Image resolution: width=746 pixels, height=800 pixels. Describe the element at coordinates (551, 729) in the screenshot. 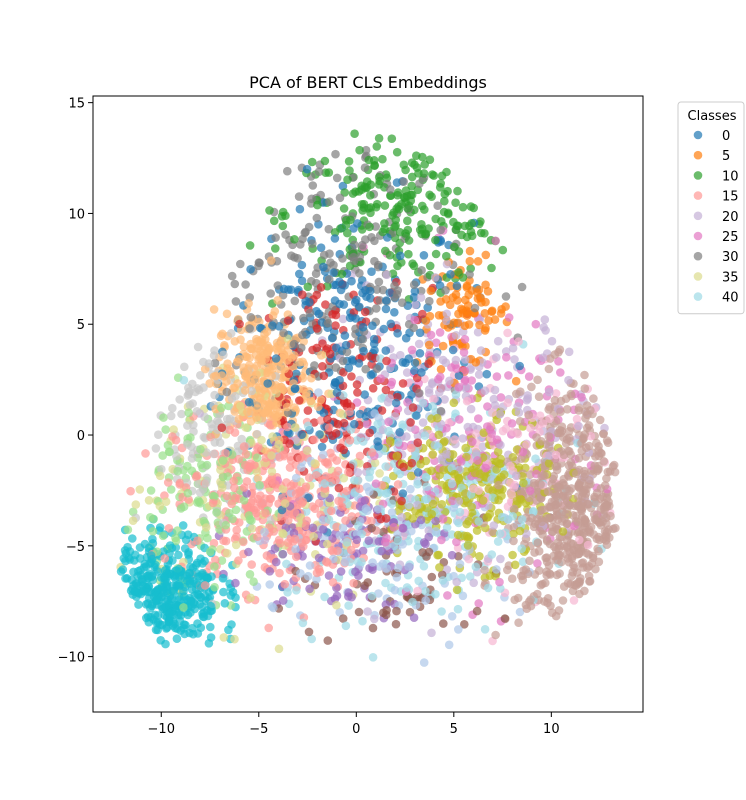

I see `x-tick-label: 10` at that location.